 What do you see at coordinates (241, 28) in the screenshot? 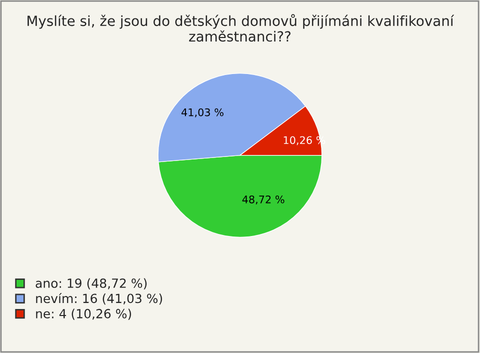
I see `chart-title: Myslíte si, že jsou do dětských domovů přijímáni kvalifikovaní zaměstnanci??` at bounding box center [241, 28].